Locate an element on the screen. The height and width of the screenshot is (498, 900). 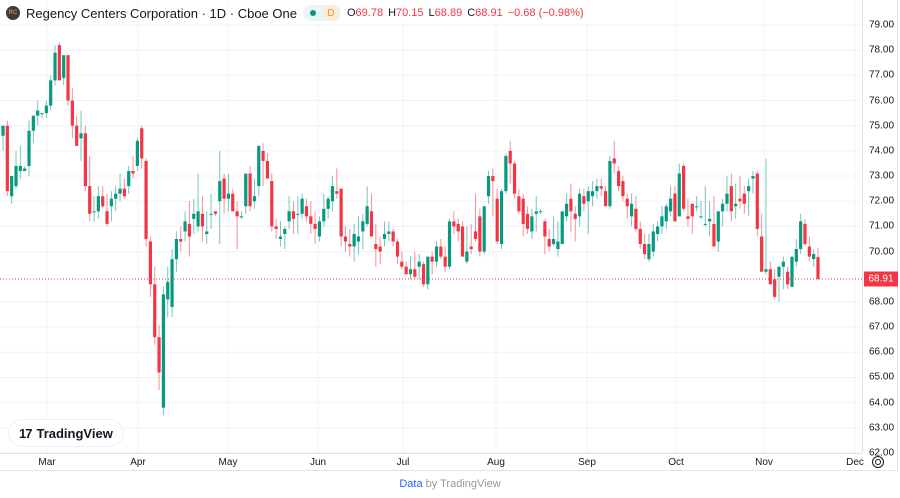
price-axis-label: 72.00 is located at coordinates (882, 201).